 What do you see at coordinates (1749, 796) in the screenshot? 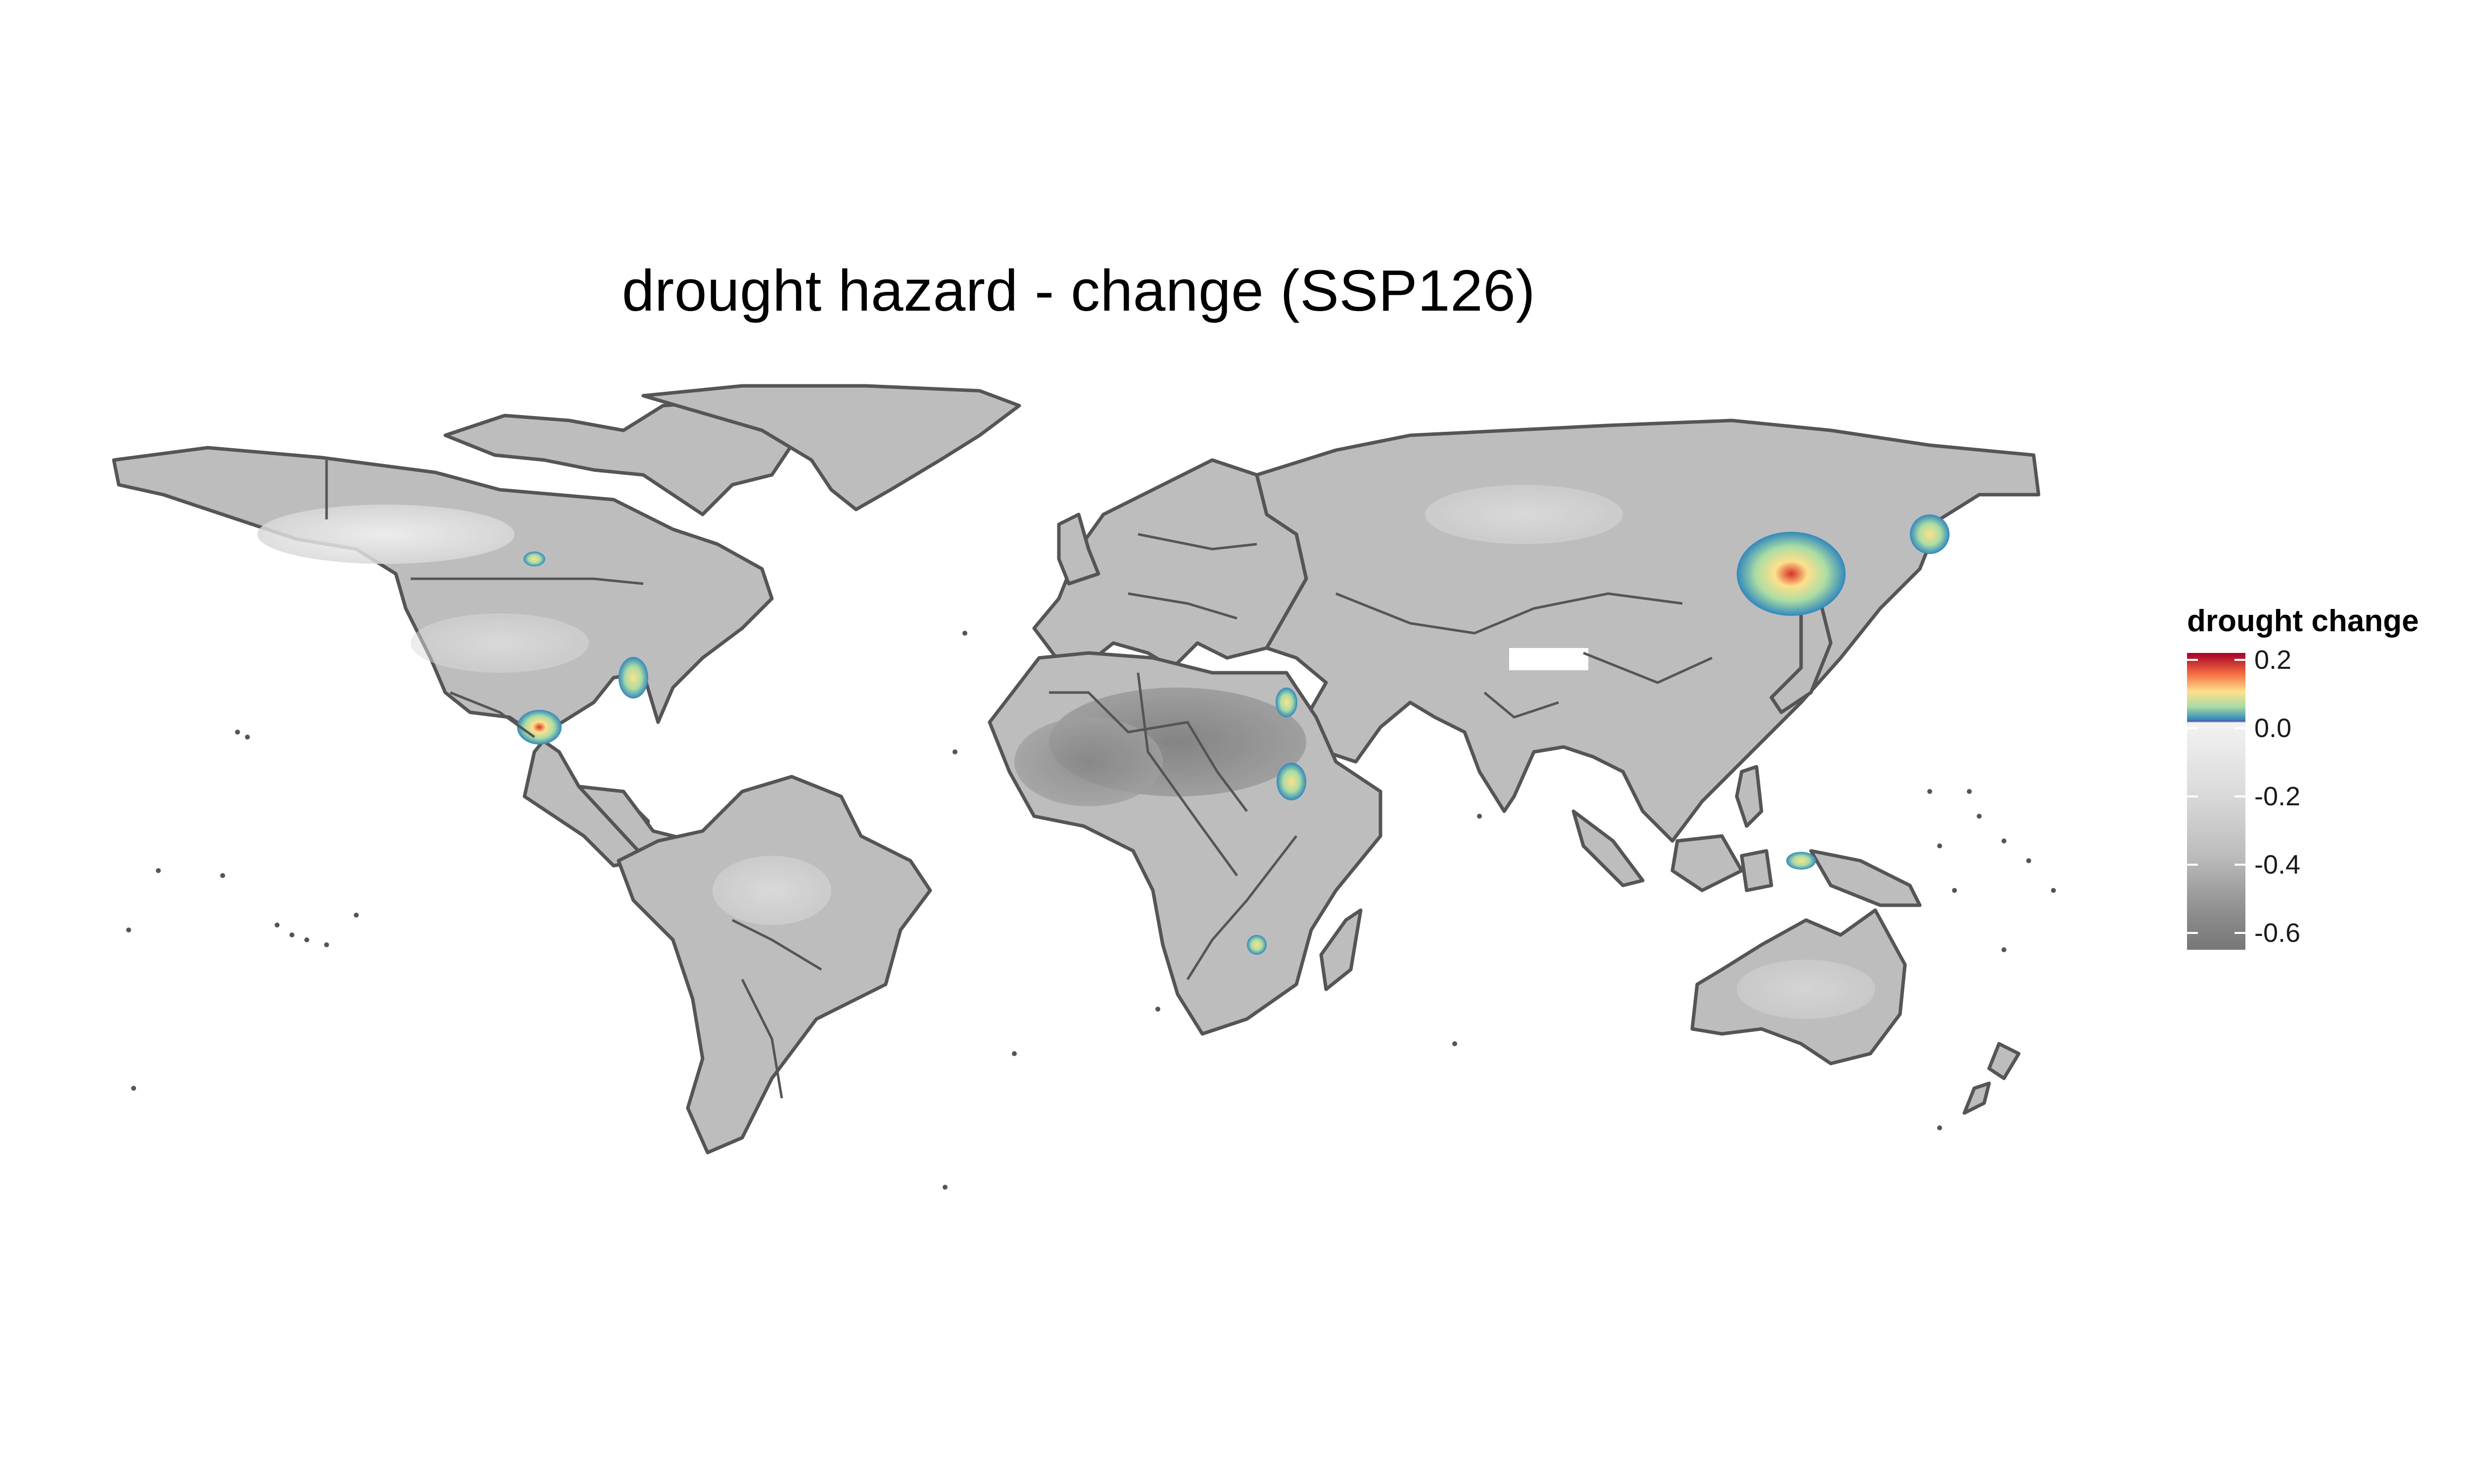
I see `land-philippines` at bounding box center [1749, 796].